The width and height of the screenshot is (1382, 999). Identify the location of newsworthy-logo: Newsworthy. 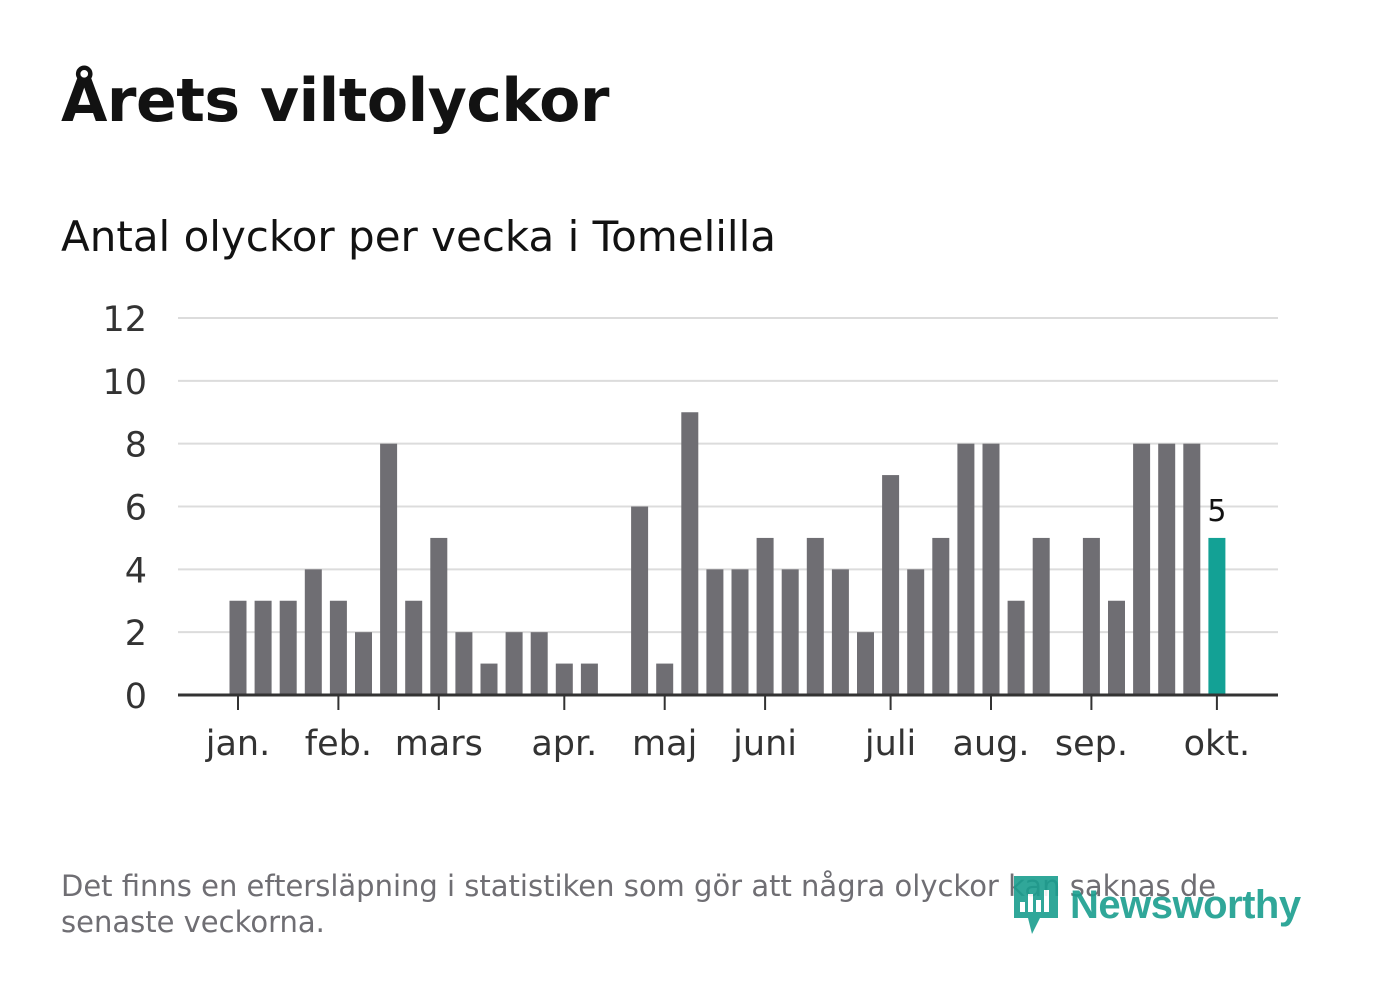
(1155, 905).